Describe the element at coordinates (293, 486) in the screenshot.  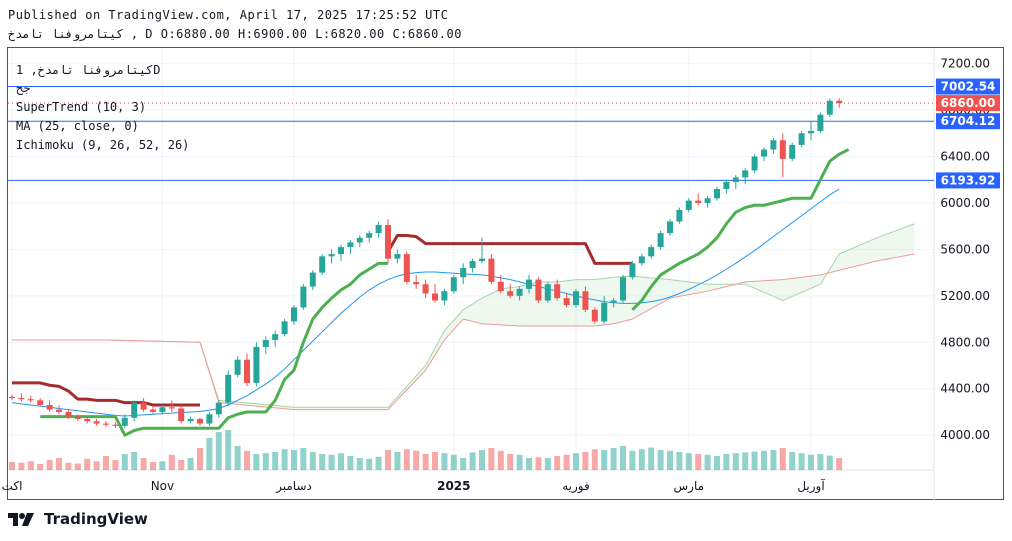
I see `x-tick-label: دسامبر` at that location.